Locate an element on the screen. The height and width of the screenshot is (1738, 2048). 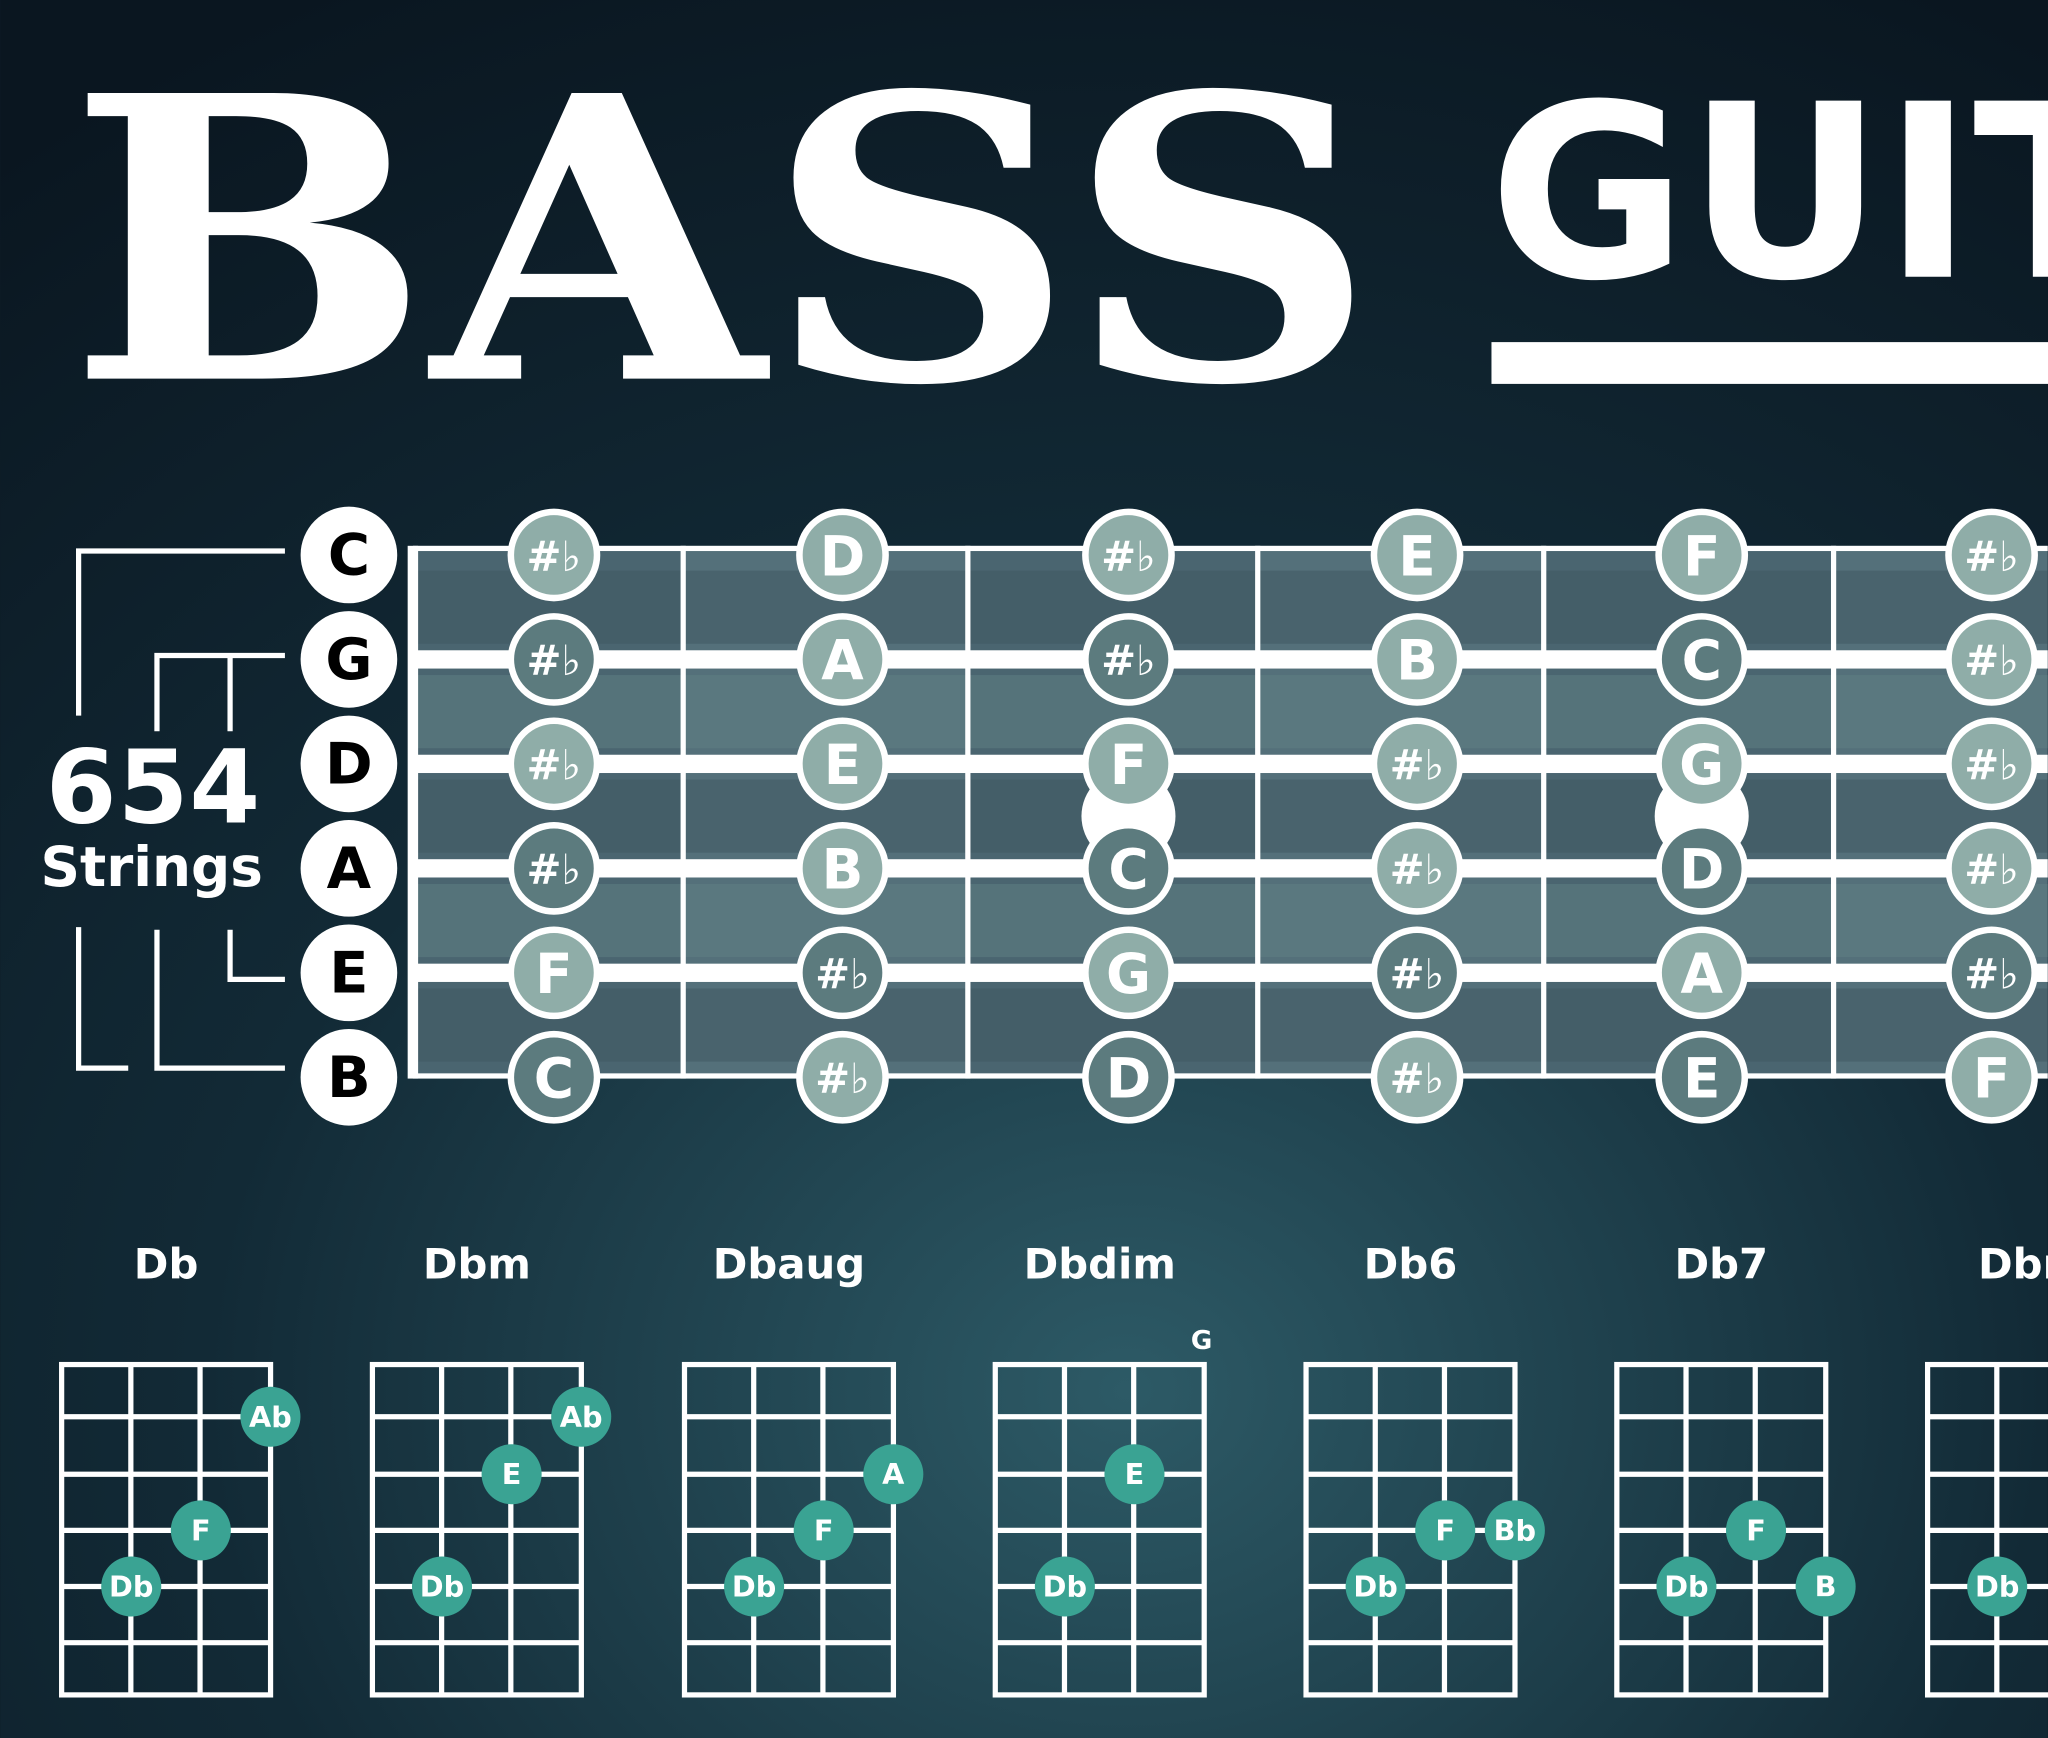
fret-note-label: A is located at coordinates (1701, 974).